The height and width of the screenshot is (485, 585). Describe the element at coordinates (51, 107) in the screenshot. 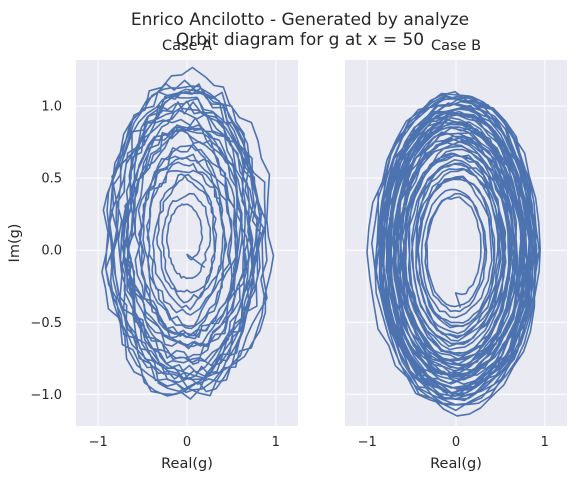

I see `y-tick-label: 1.0` at that location.